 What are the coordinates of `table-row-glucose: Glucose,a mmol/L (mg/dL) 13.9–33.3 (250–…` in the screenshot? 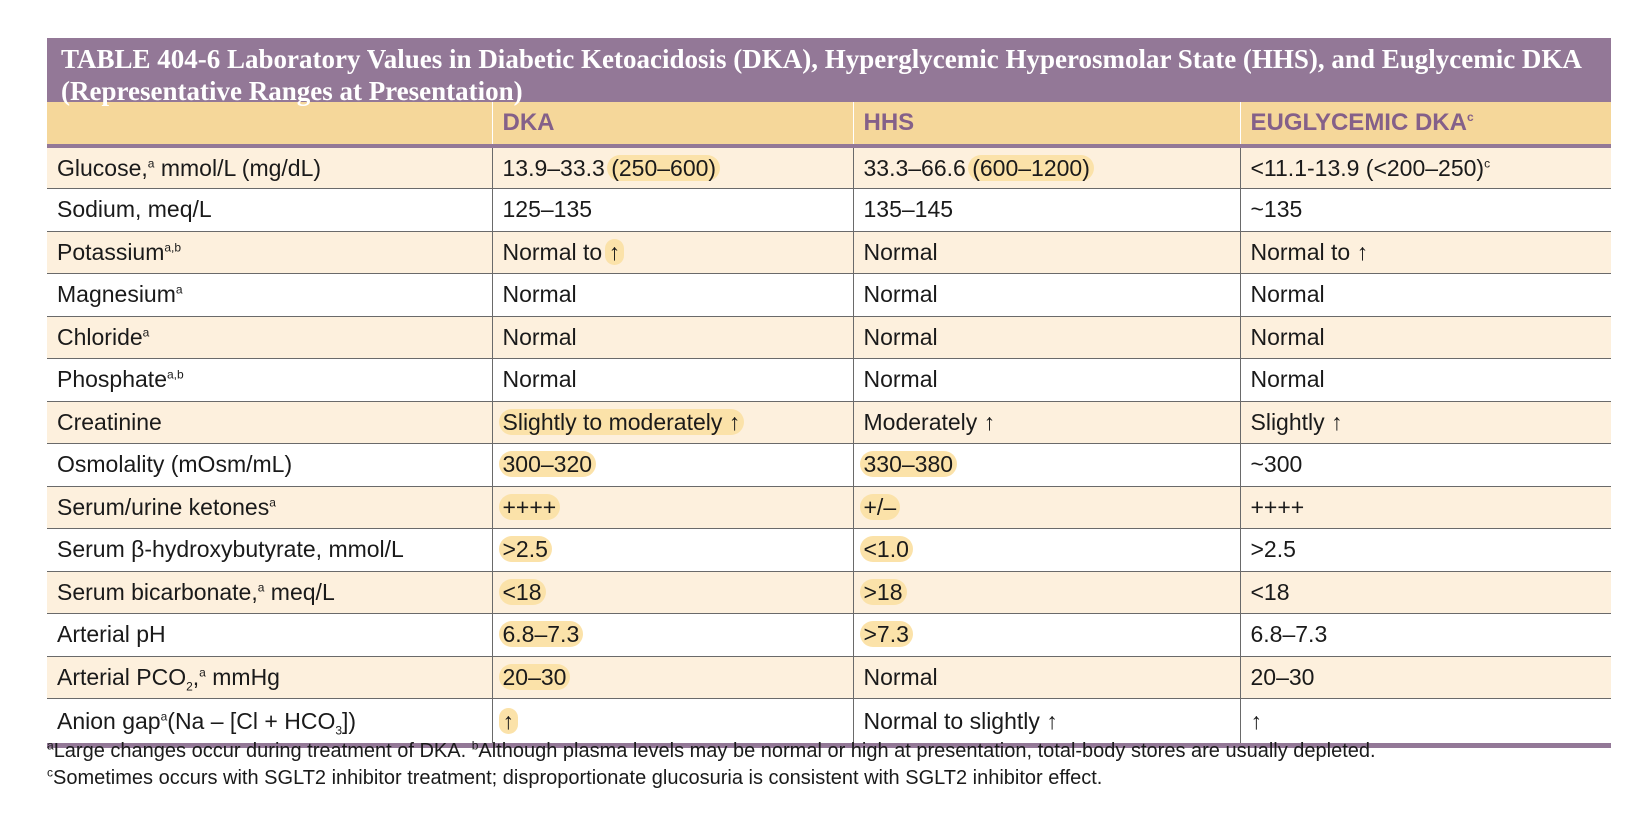 It's located at (829, 167).